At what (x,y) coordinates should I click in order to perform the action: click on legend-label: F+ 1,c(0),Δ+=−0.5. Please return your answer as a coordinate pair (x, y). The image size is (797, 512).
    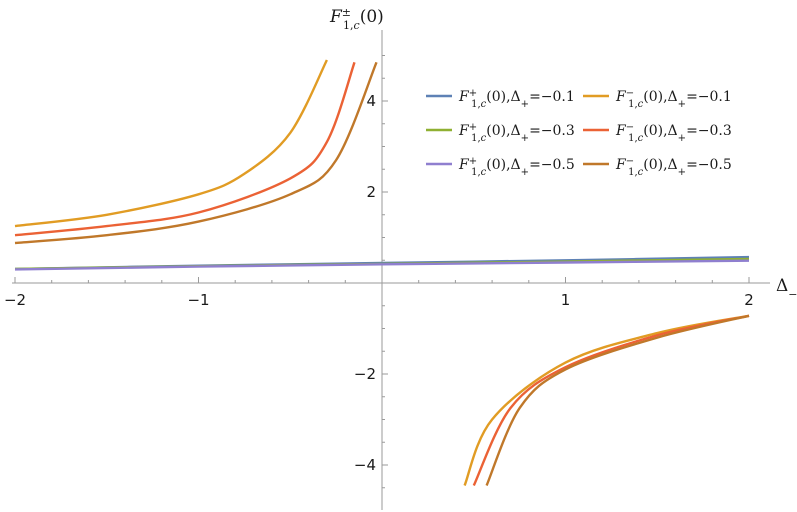
    Looking at the image, I should click on (516, 167).